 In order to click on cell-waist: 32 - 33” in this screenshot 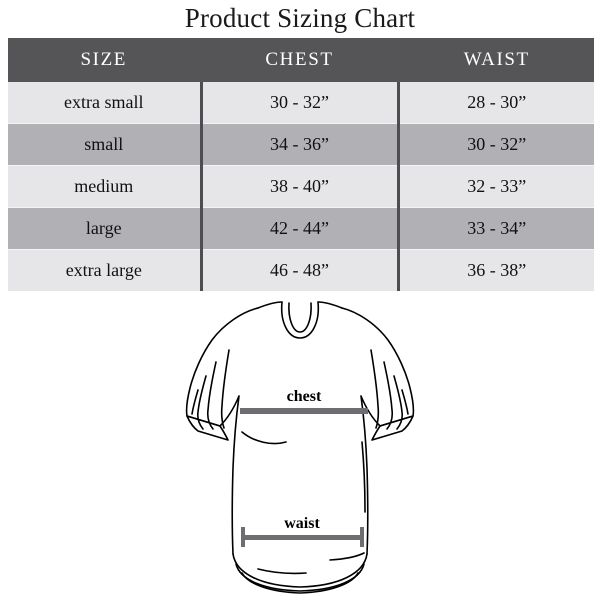, I will do `click(496, 186)`.